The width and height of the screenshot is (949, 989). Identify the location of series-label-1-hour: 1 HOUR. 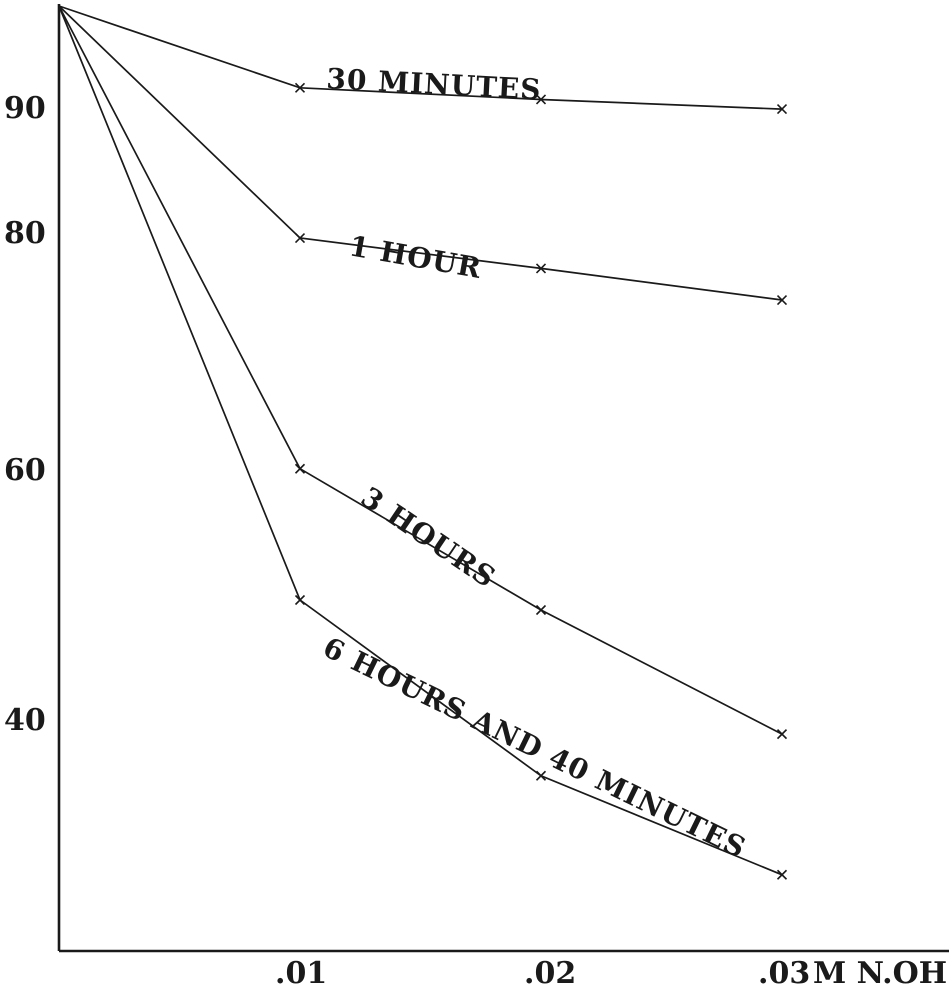
(415, 257).